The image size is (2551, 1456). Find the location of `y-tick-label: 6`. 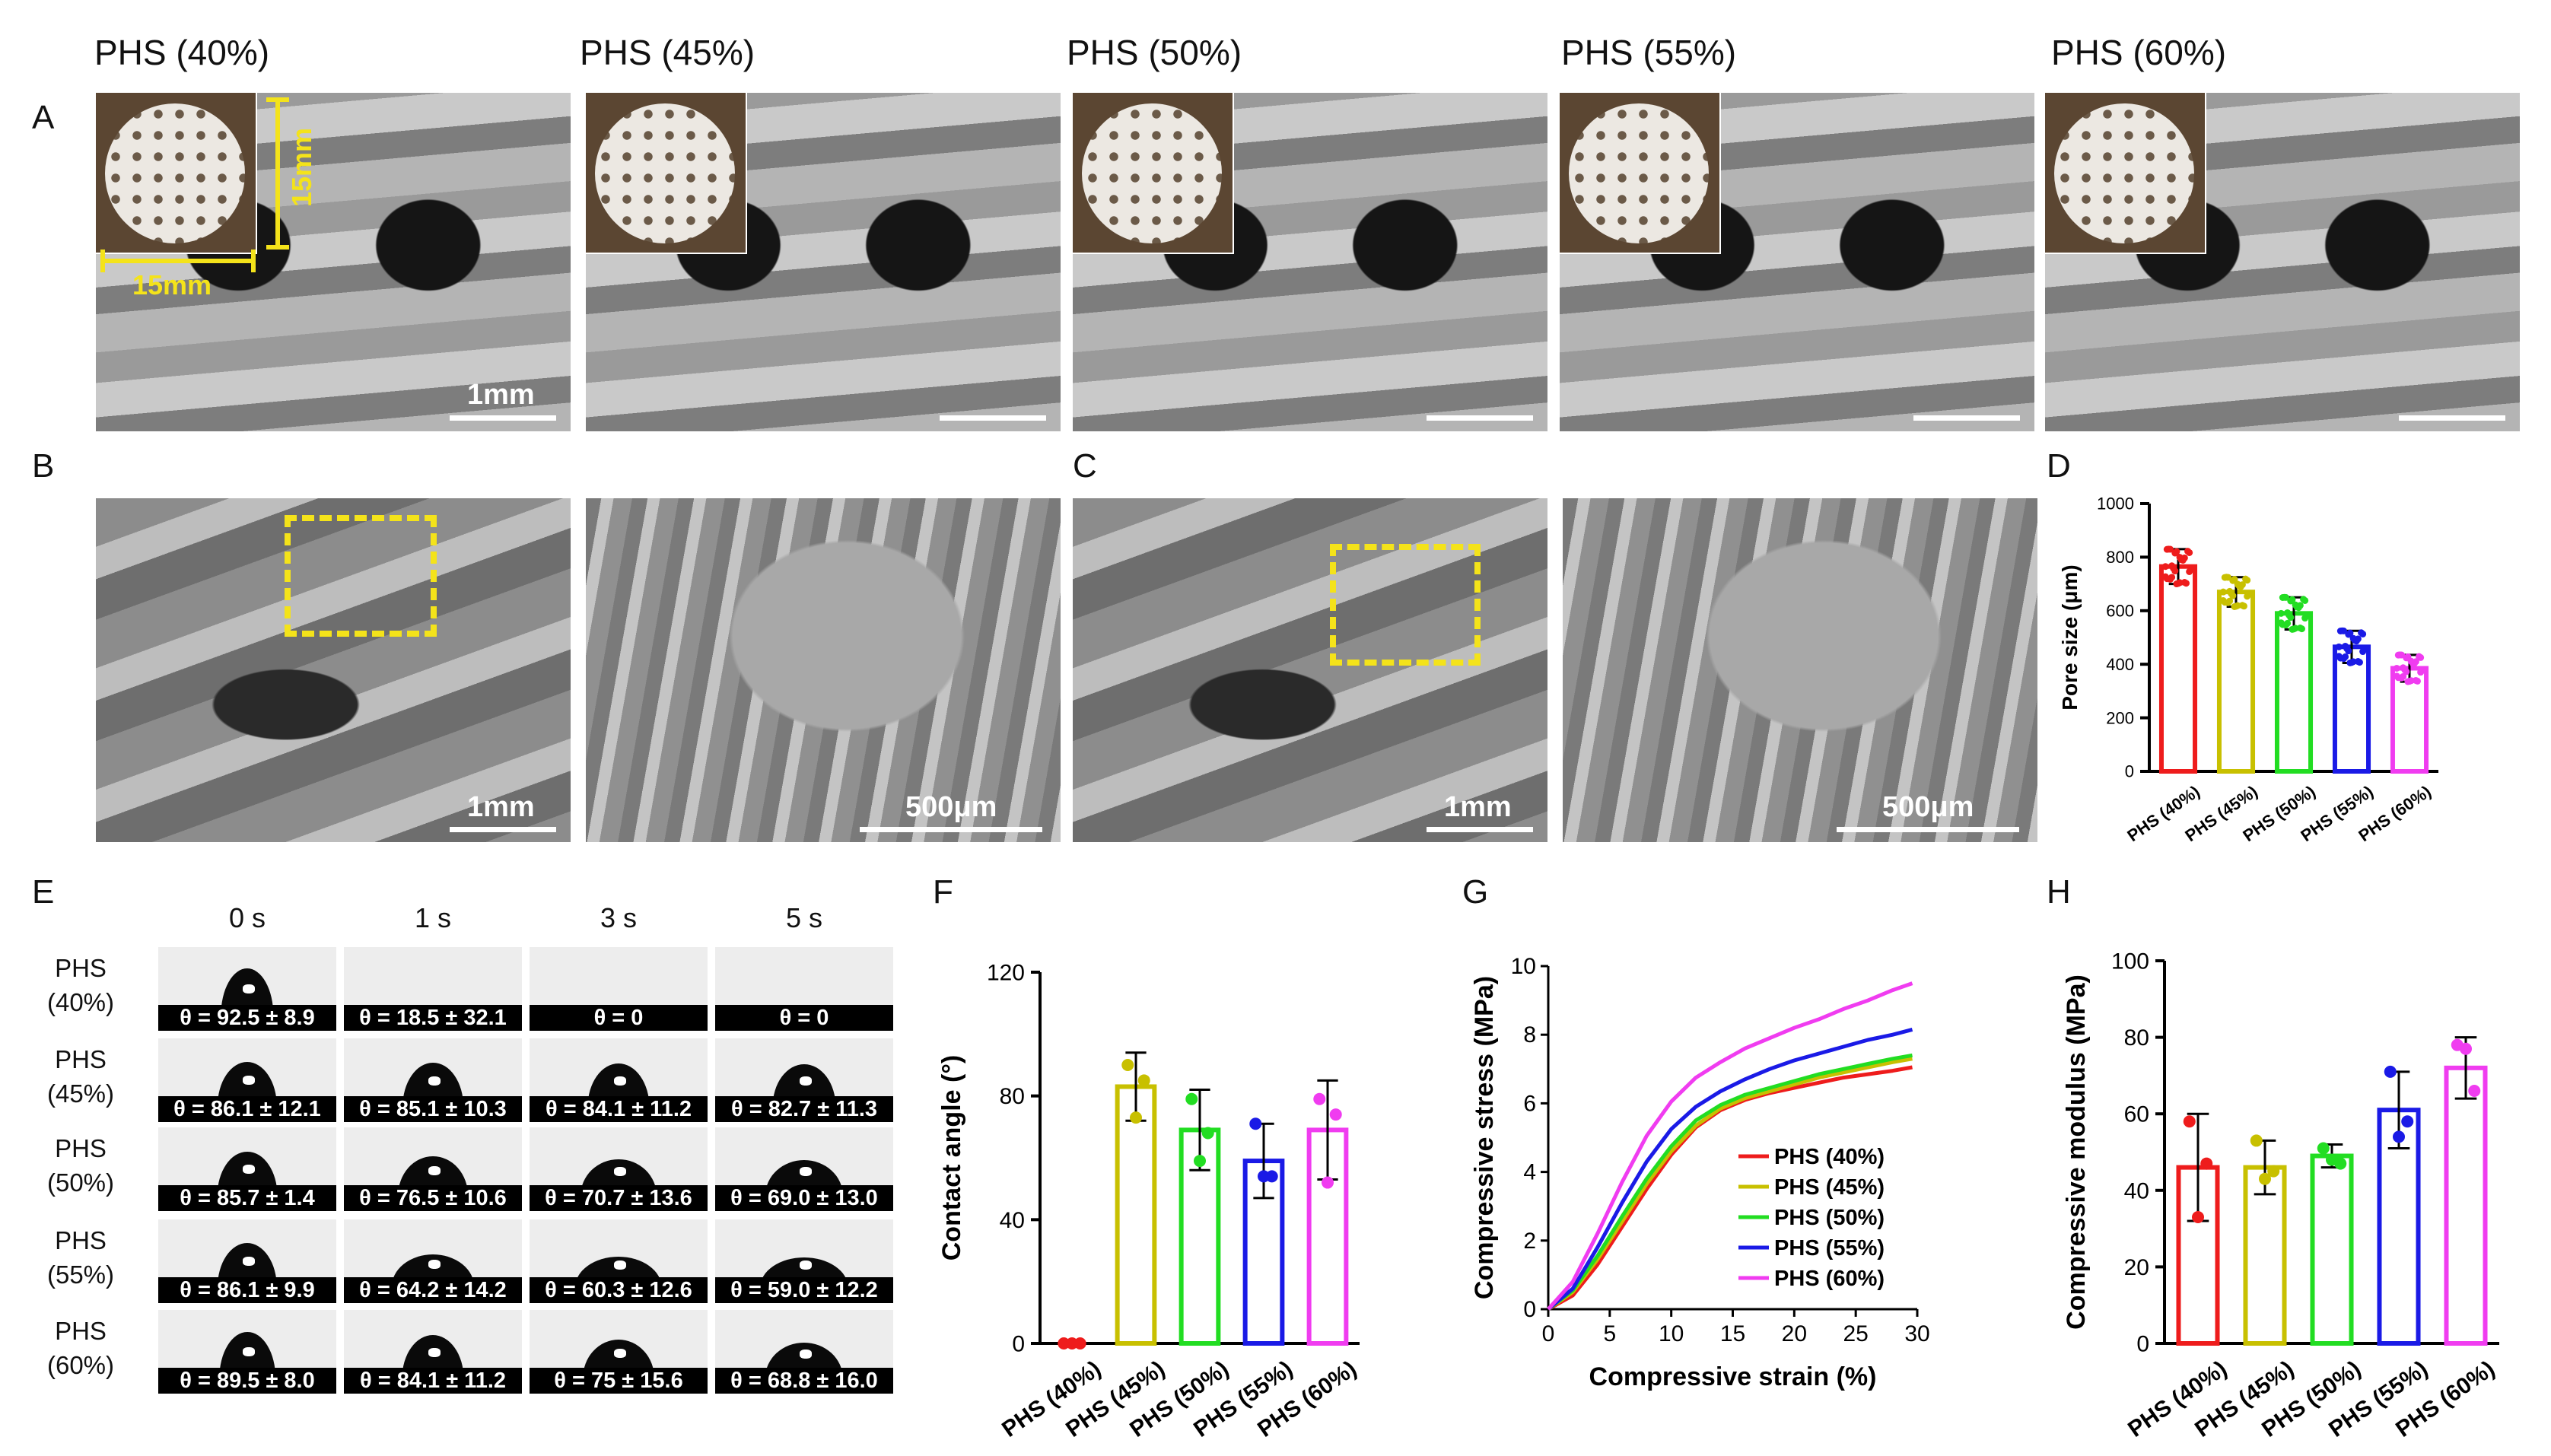

y-tick-label: 6 is located at coordinates (1529, 1103).